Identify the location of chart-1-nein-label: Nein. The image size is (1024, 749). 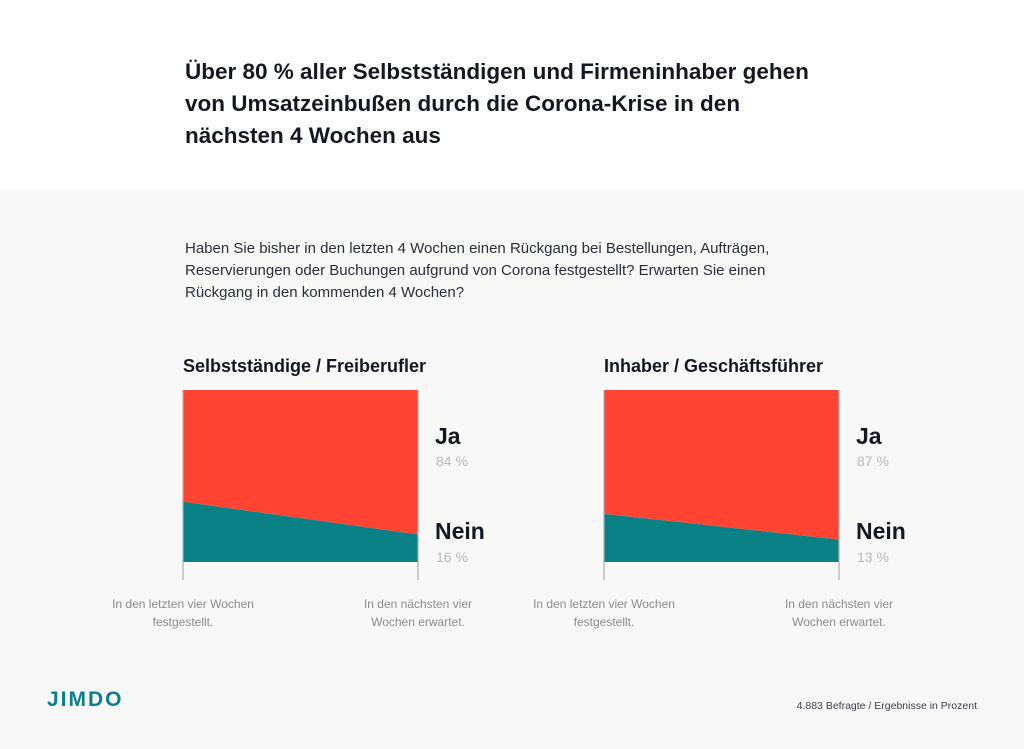
(460, 531).